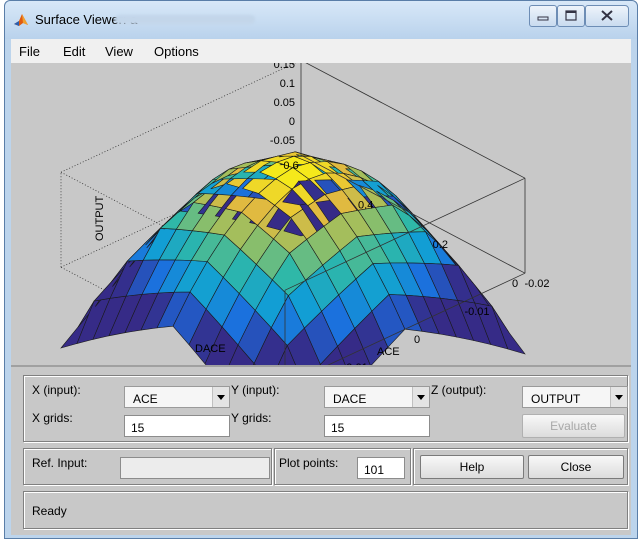 This screenshot has height=541, width=642. I want to click on z-output-select: OUTPUT, so click(575, 397).